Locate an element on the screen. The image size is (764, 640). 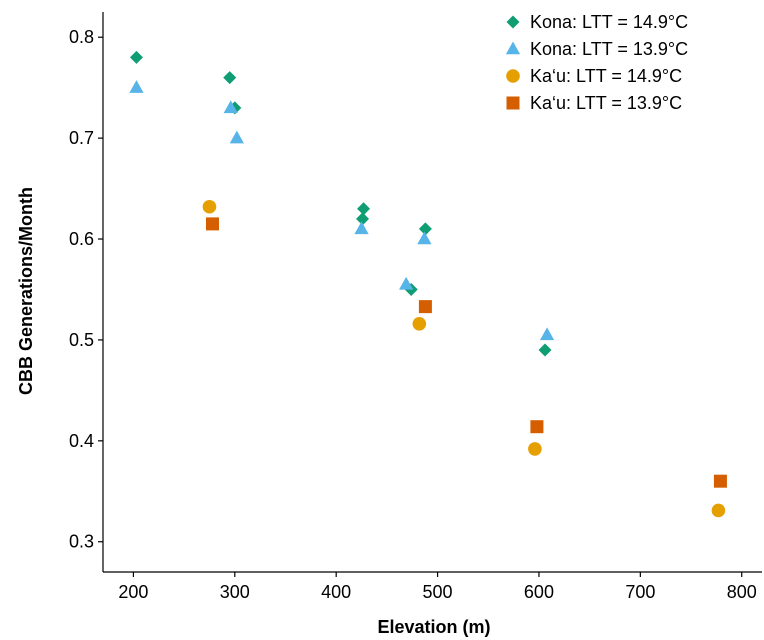
x-tick-label: 400 is located at coordinates (336, 592).